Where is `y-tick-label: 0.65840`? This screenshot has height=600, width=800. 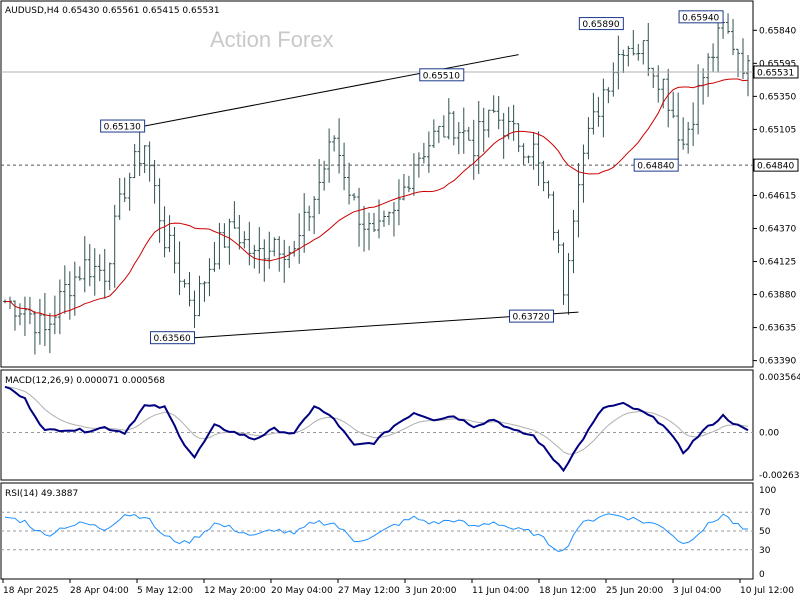 y-tick-label: 0.65840 is located at coordinates (777, 31).